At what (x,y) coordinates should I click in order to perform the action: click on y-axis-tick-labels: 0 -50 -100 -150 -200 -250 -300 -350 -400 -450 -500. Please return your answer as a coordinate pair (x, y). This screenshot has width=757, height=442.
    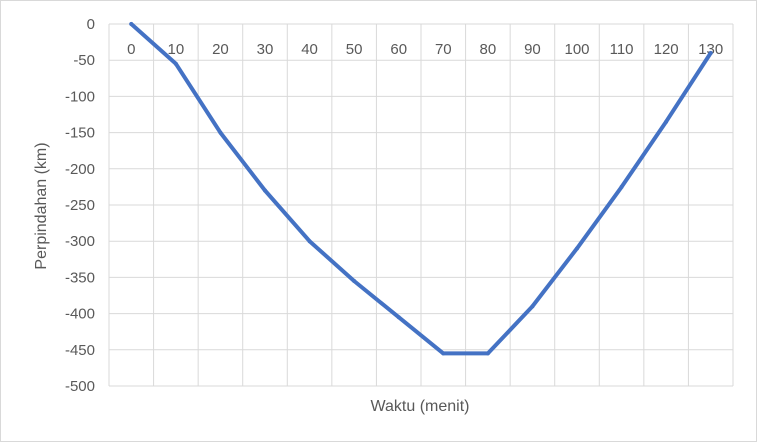
    Looking at the image, I should click on (80, 205).